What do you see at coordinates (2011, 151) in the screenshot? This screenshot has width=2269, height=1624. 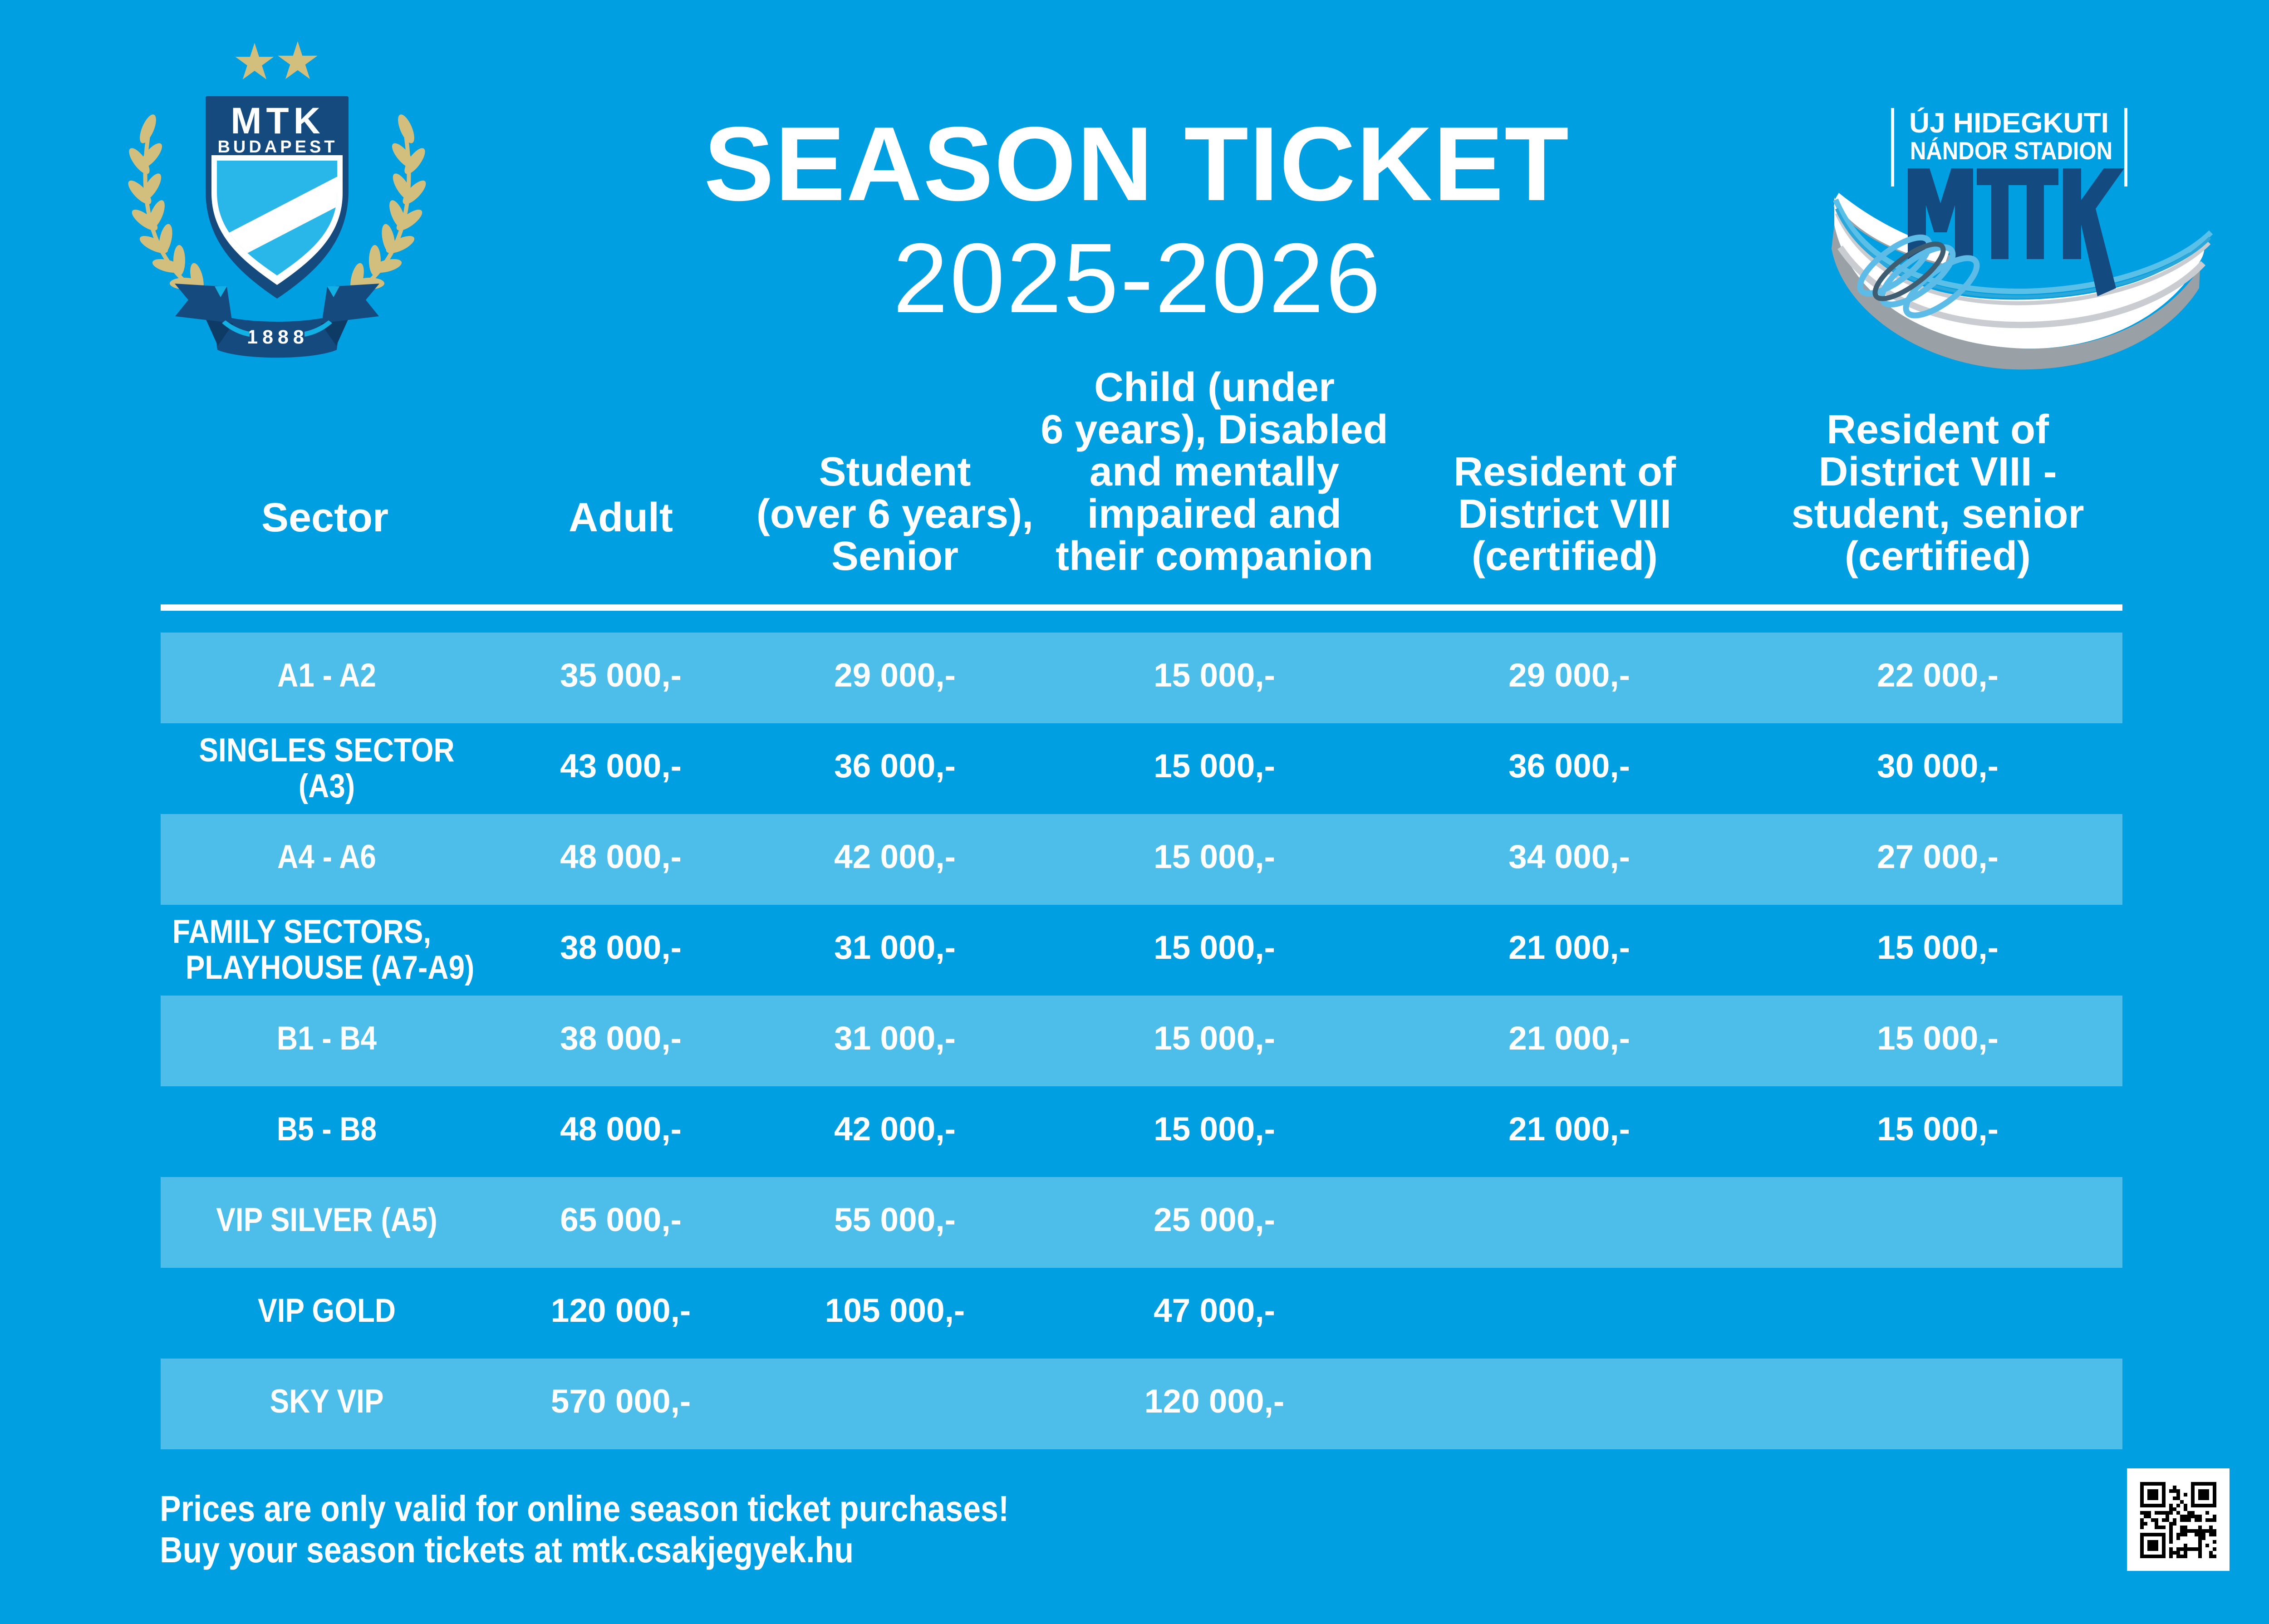 I see `svg-text: NÁNDOR STADION` at bounding box center [2011, 151].